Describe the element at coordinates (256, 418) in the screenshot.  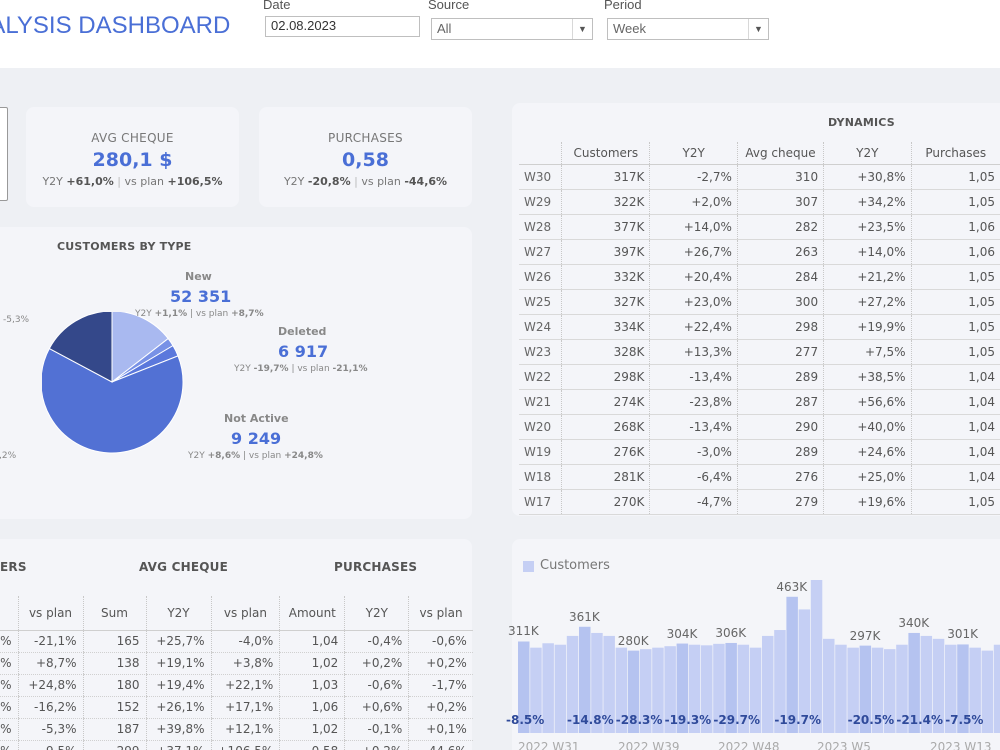
I see `pie-not-active-label: Not Active` at that location.